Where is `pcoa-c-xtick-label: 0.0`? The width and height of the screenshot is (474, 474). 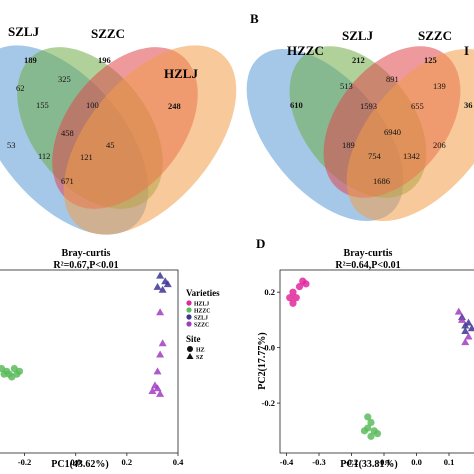
pcoa-c-xtick-label: 0.0 is located at coordinates (75, 462).